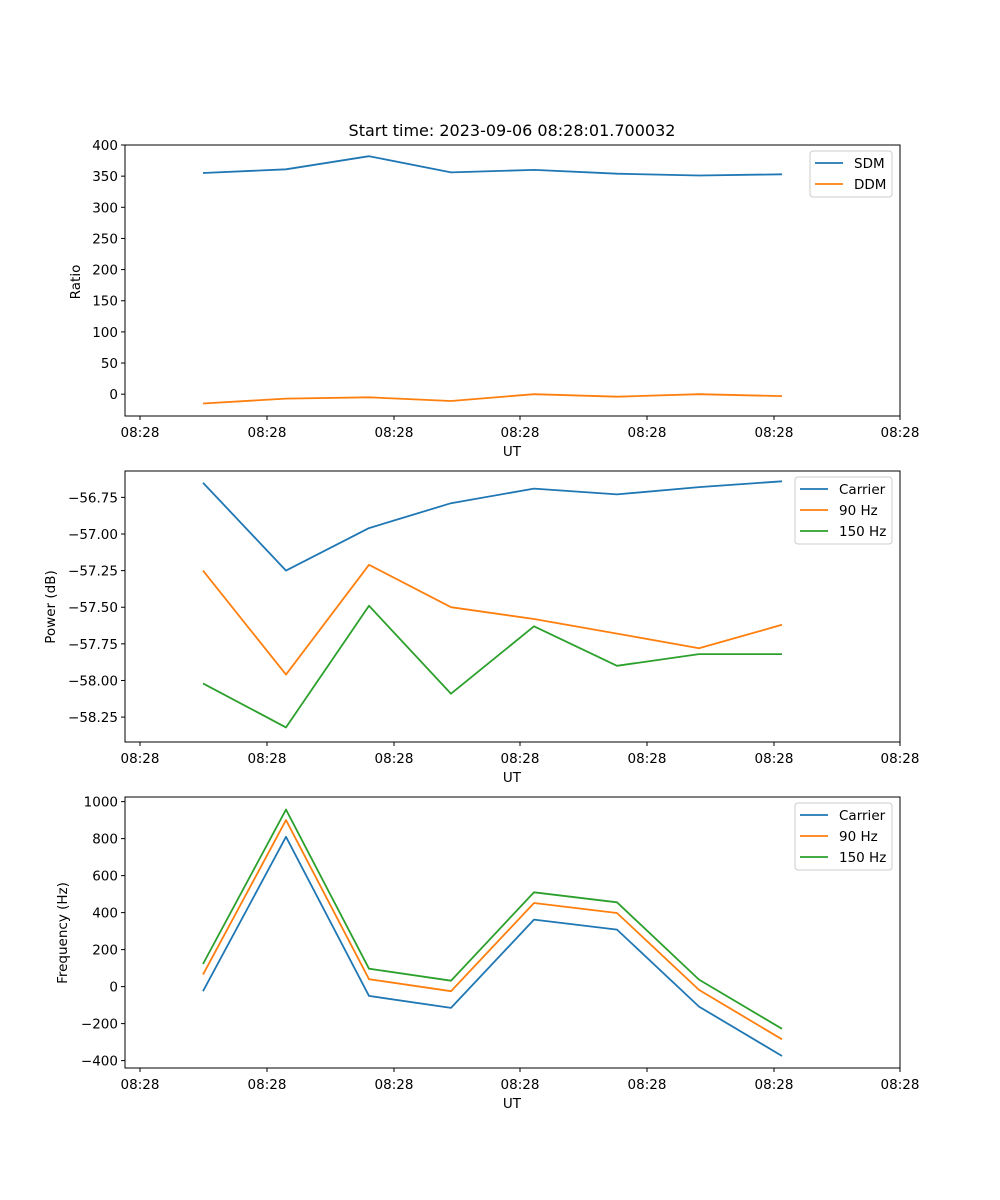  I want to click on y-tick-label: 350, so click(105, 177).